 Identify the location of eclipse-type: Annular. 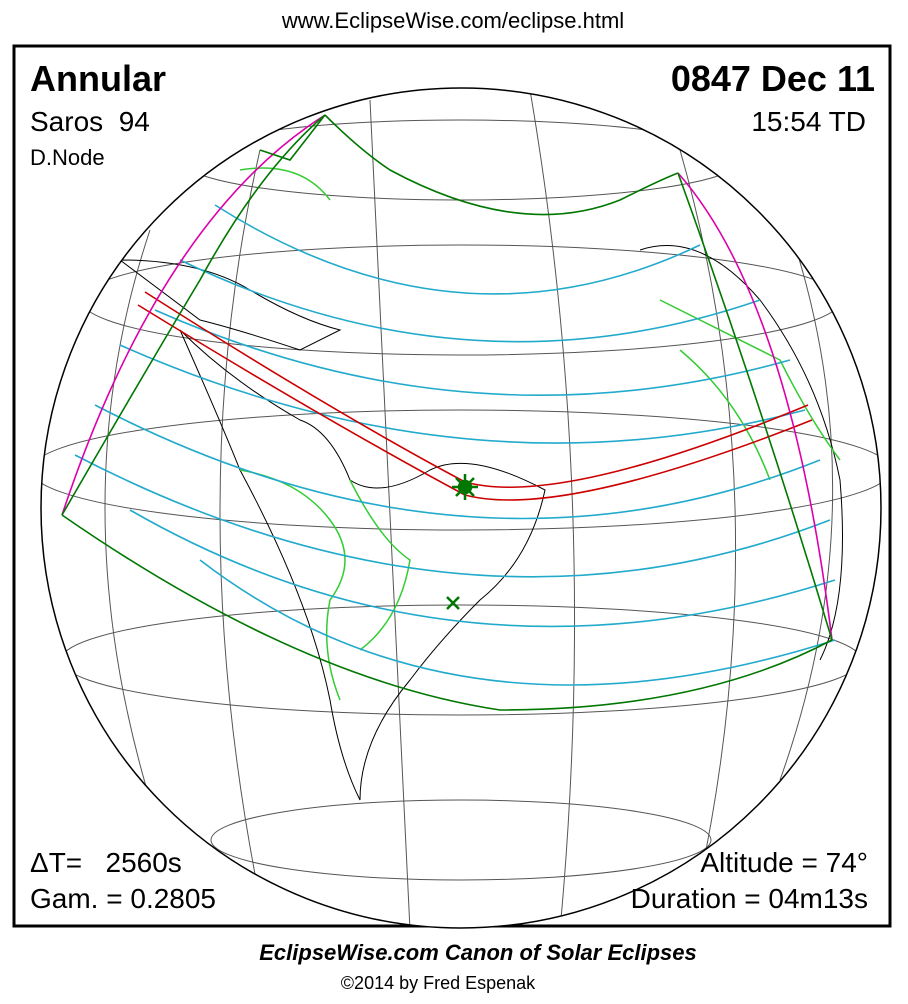
(98, 78).